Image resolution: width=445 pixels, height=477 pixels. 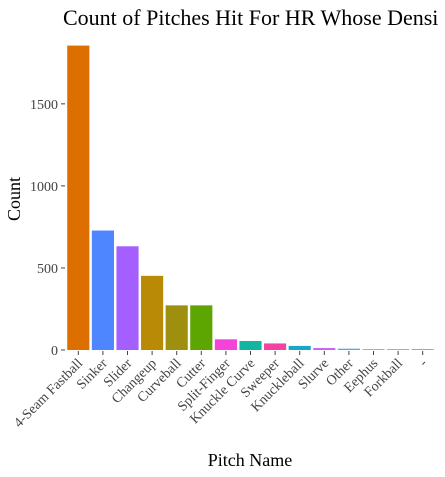 What do you see at coordinates (54, 351) in the screenshot?
I see `y-tick-label: 0` at bounding box center [54, 351].